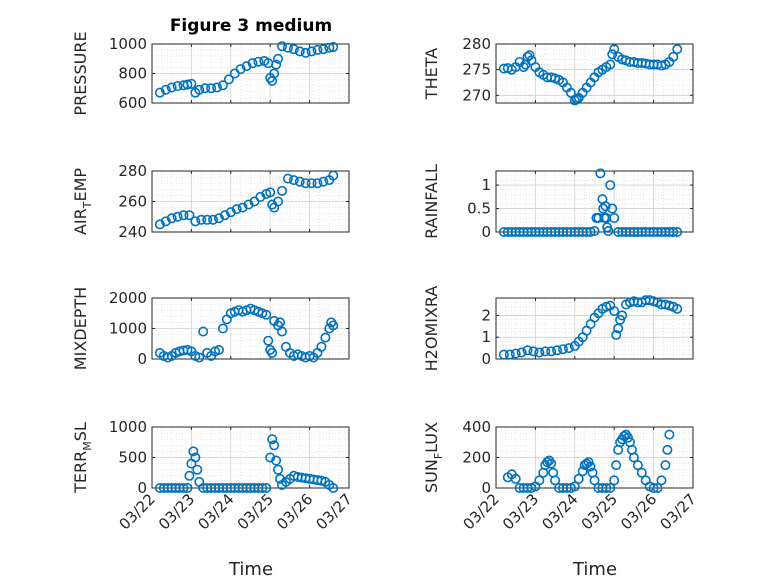 The image size is (778, 583). I want to click on subplot-theta: 270 275 280 THETA, so click(558, 70).